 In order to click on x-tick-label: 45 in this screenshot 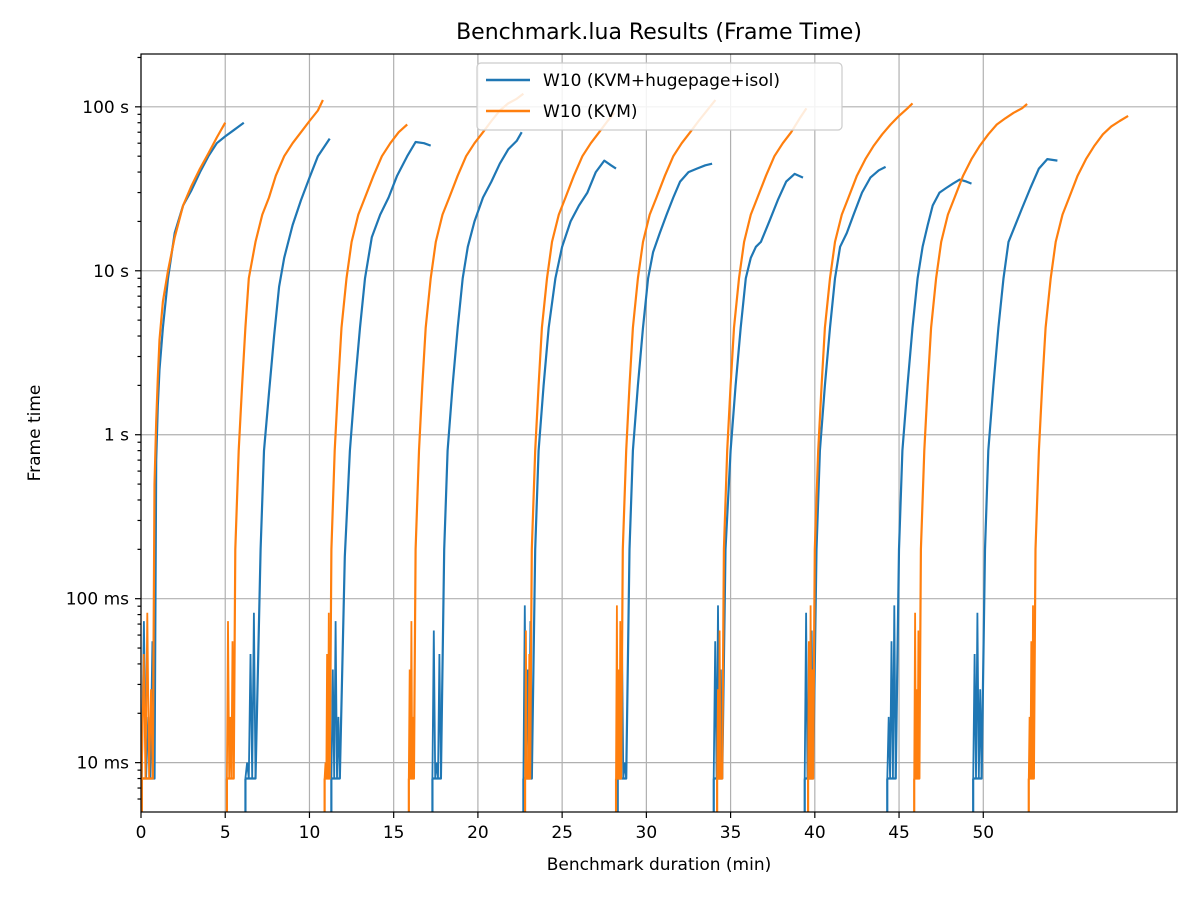, I will do `click(899, 833)`.